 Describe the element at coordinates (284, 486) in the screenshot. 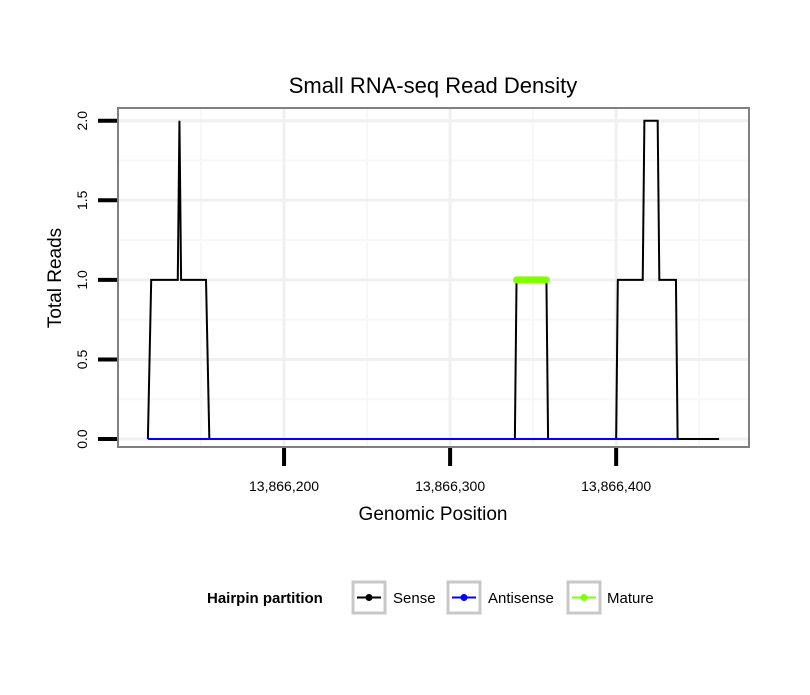

I see `x-tick-label: 13,866,200` at that location.